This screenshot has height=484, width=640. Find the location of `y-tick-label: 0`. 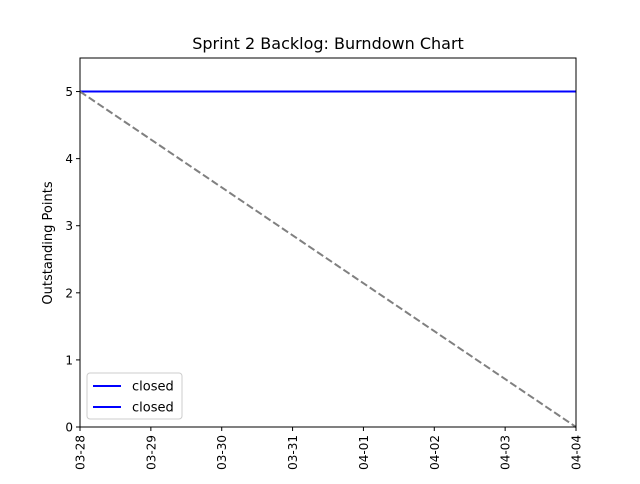

y-tick-label: 0 is located at coordinates (69, 428).